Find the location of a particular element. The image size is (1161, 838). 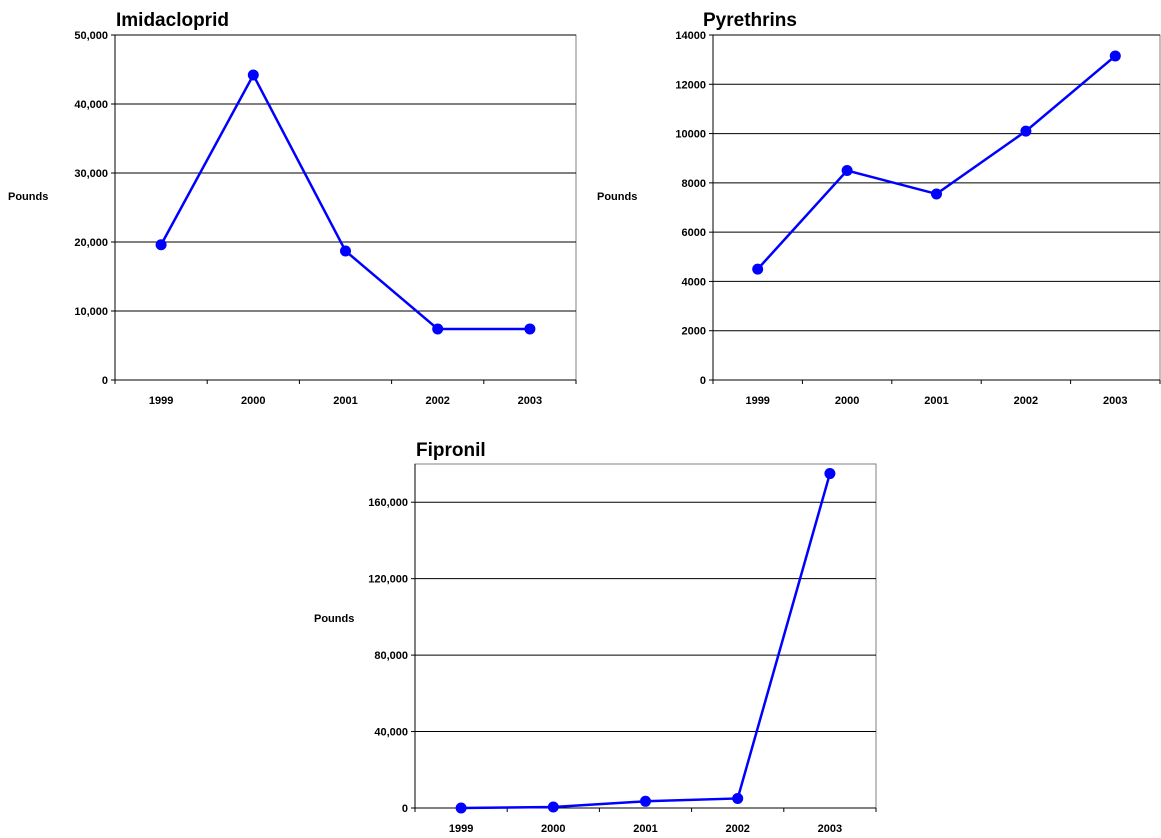

y-tick-label: 2000 is located at coordinates (694, 332).